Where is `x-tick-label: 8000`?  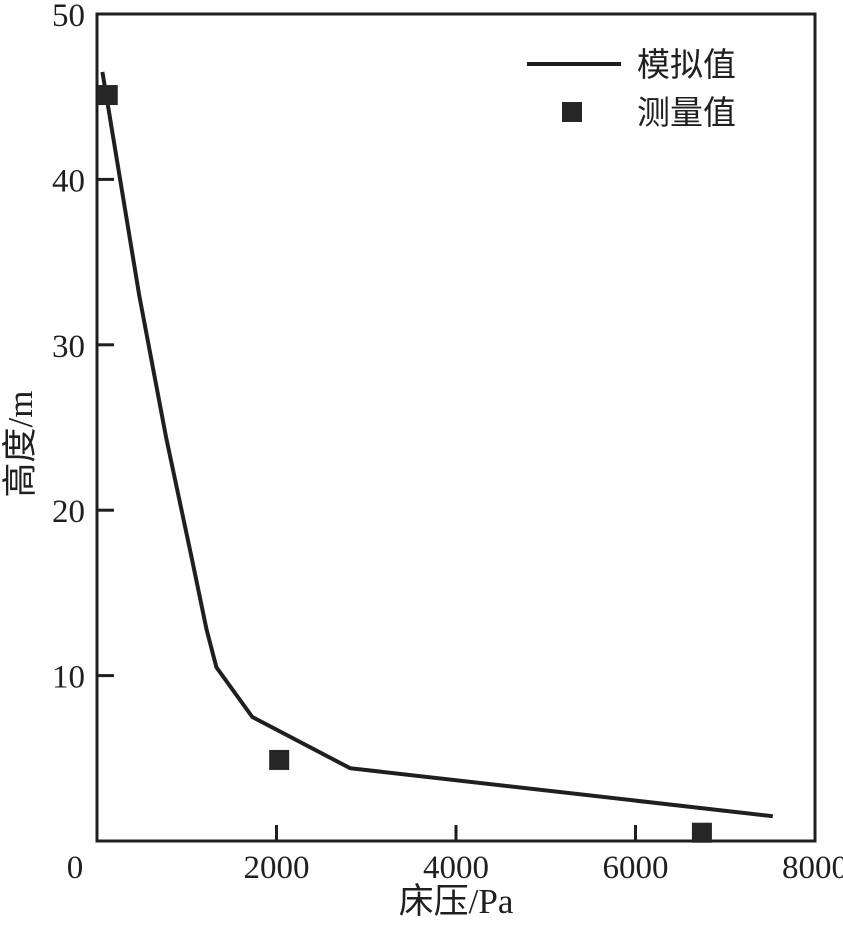
x-tick-label: 8000 is located at coordinates (812, 868).